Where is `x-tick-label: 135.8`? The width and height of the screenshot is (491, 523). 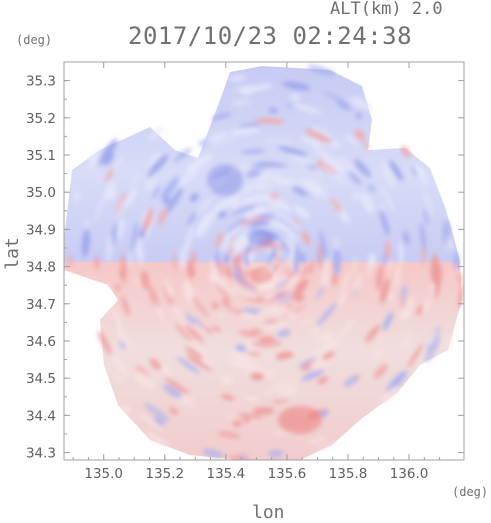
x-tick-label: 135.8 is located at coordinates (348, 474).